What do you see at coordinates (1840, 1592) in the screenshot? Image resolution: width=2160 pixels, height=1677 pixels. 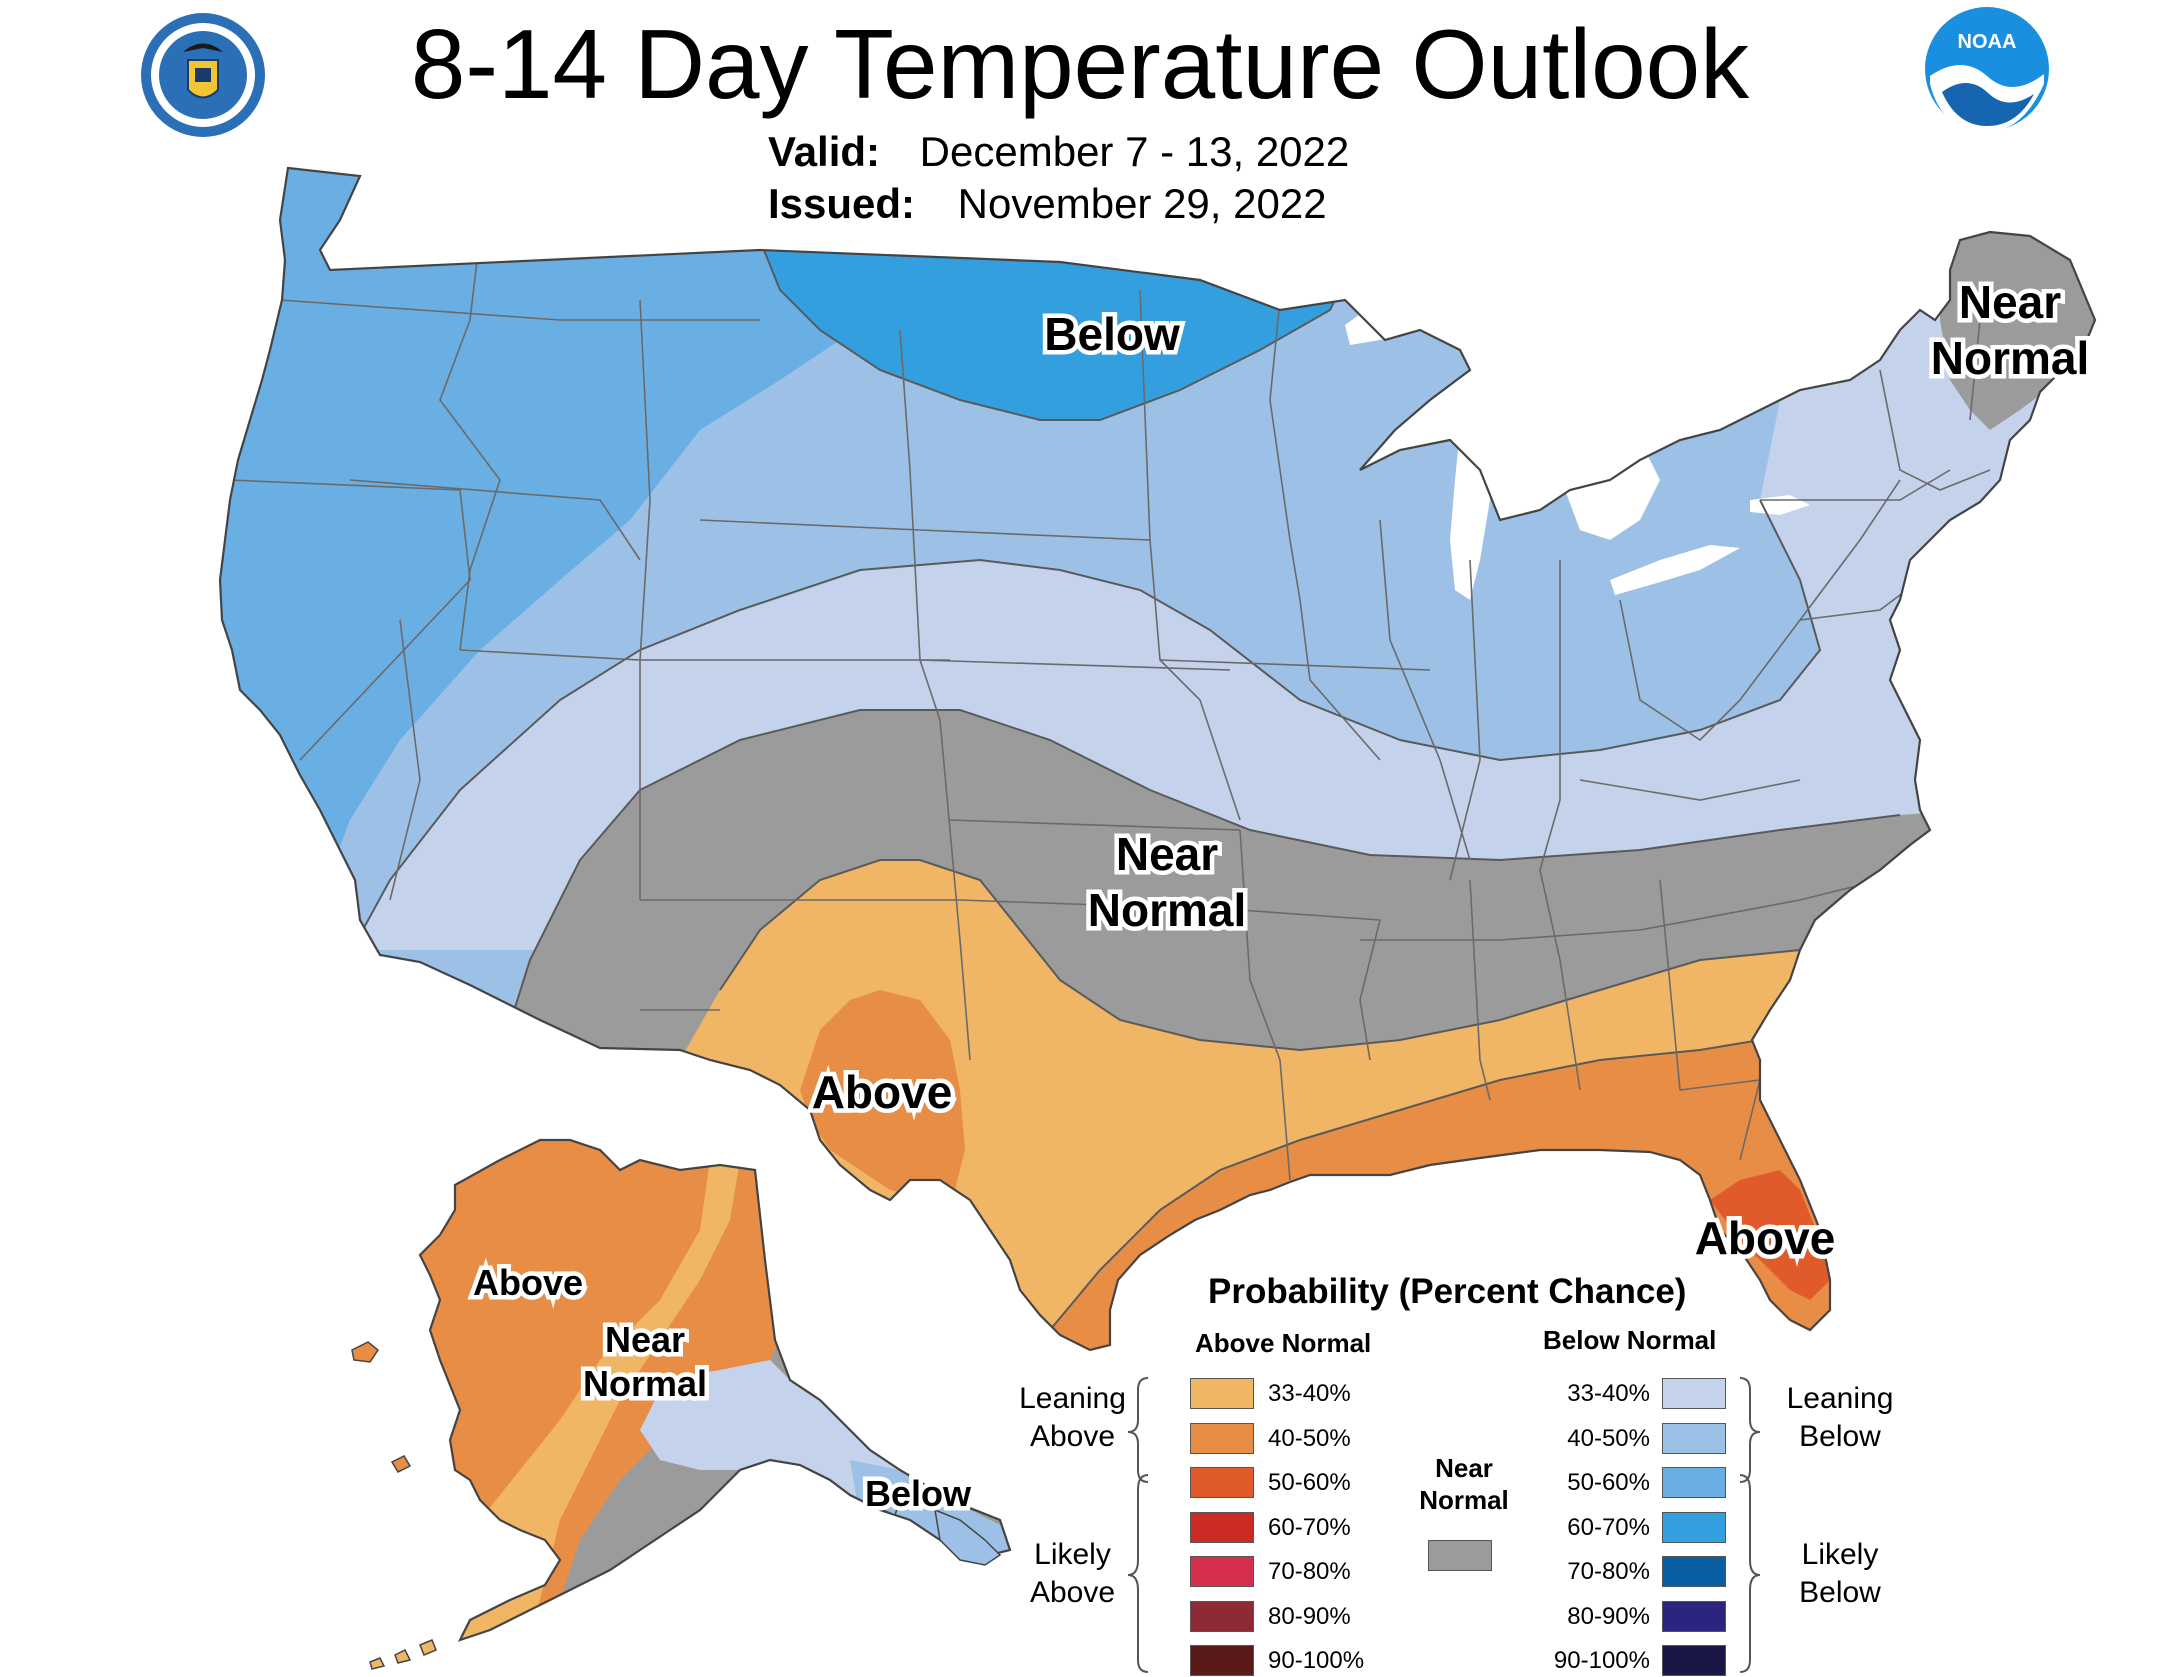 I see `legend-likely-below-line2: Below` at bounding box center [1840, 1592].